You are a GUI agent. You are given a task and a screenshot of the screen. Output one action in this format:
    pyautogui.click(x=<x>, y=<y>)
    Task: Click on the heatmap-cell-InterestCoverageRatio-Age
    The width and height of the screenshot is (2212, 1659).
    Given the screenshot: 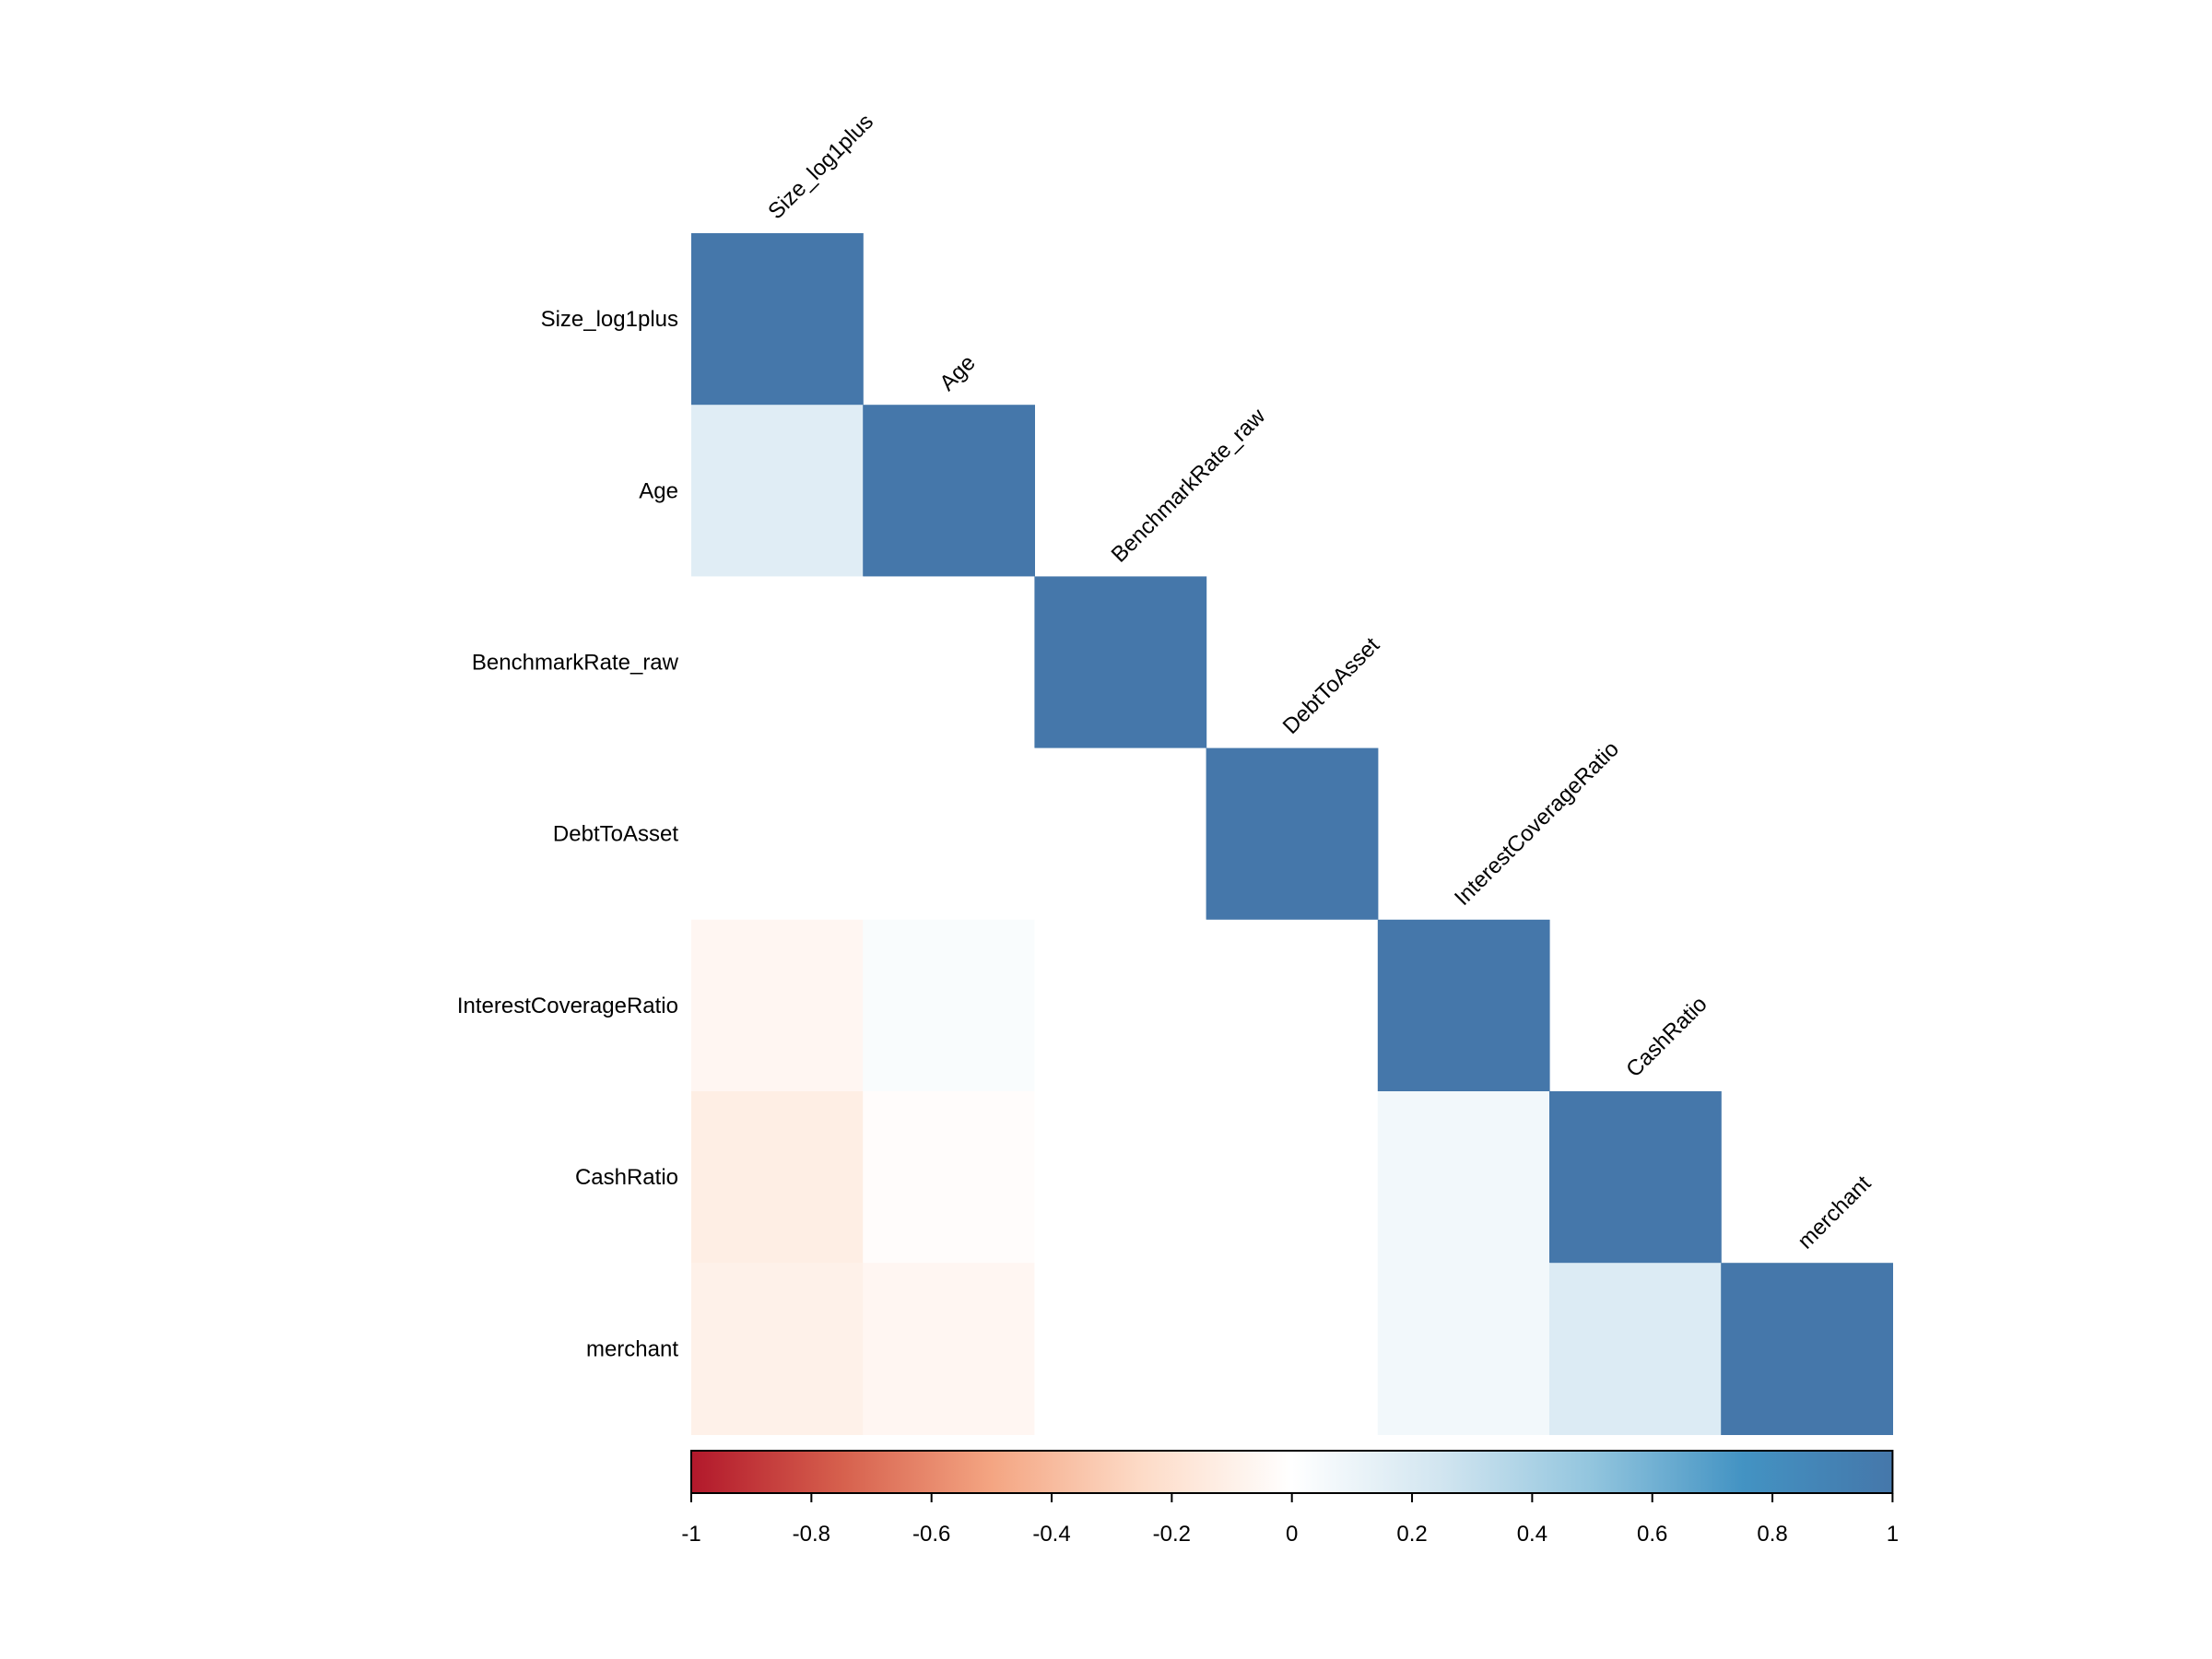 What is the action you would take?
    pyautogui.click(x=949, y=1005)
    